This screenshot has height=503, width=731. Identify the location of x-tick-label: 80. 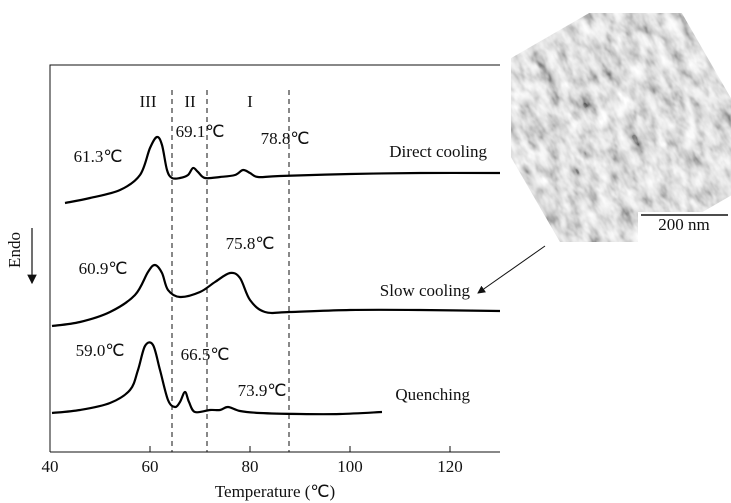
(250, 466).